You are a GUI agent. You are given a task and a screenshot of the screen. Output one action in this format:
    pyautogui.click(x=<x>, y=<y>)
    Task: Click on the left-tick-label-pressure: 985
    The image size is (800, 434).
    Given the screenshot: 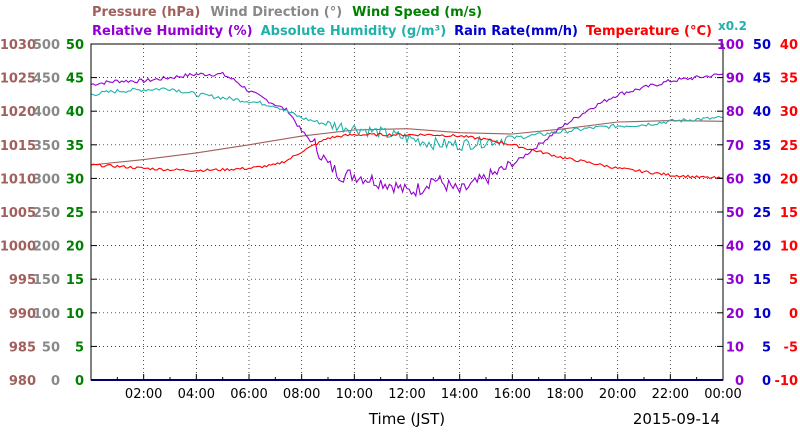 What is the action you would take?
    pyautogui.click(x=22, y=347)
    